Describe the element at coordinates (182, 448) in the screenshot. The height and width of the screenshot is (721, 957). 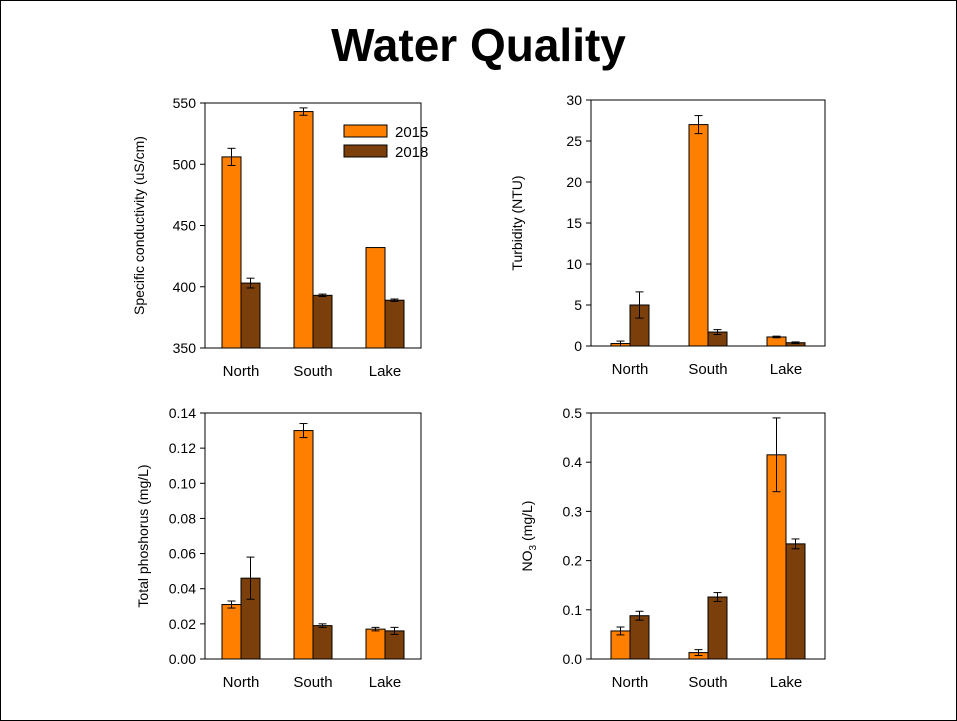
I see `y-tick-label: 0.12` at that location.